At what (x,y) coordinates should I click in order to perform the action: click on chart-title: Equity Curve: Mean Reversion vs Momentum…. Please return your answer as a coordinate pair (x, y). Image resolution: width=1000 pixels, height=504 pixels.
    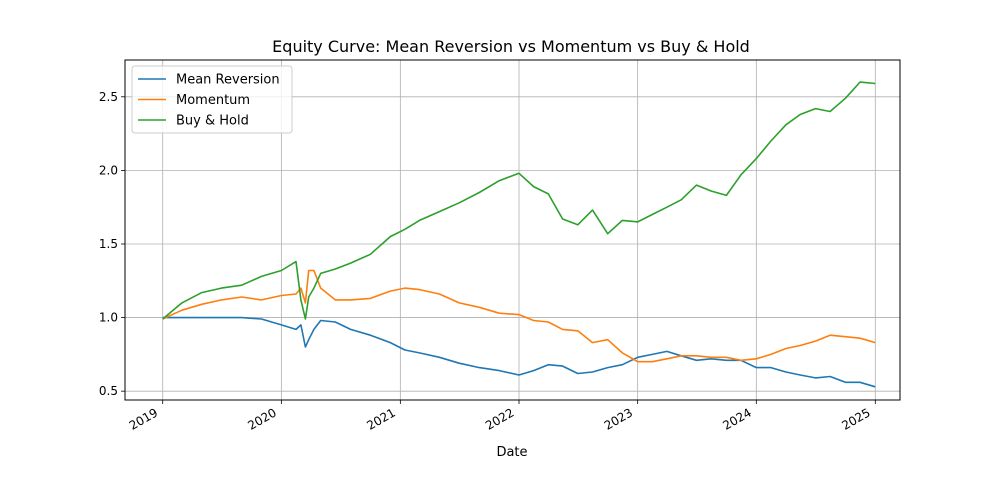
    Looking at the image, I should click on (511, 46).